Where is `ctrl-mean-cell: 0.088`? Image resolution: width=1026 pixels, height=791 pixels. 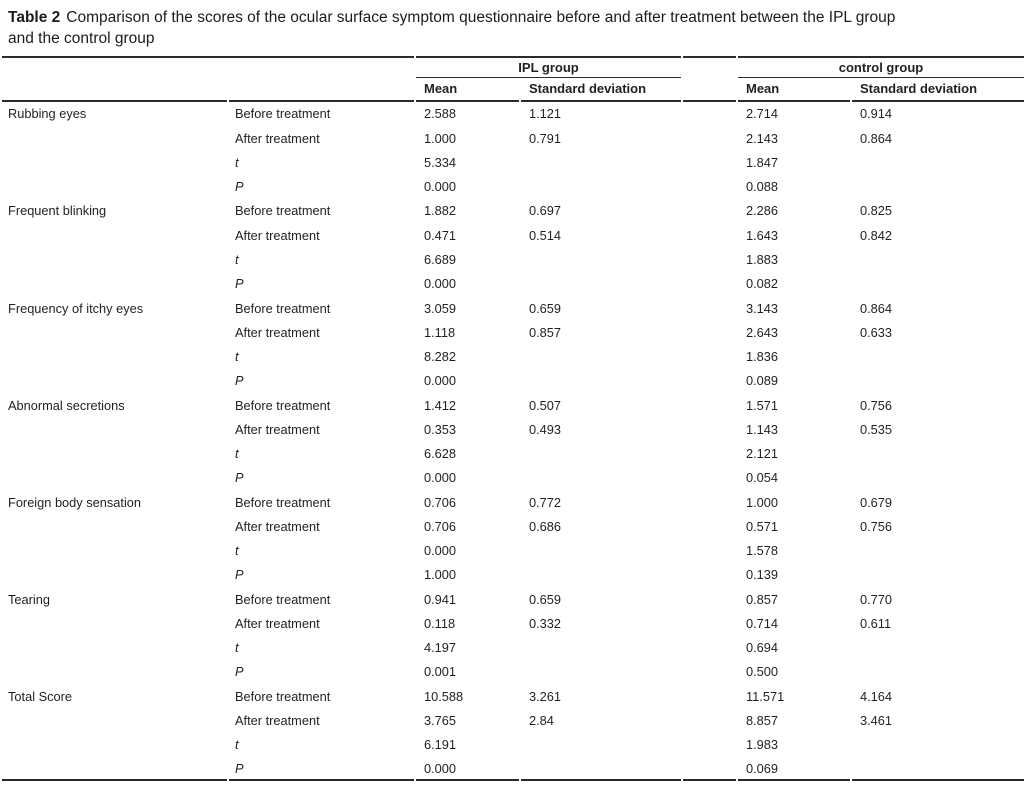 ctrl-mean-cell: 0.088 is located at coordinates (762, 187).